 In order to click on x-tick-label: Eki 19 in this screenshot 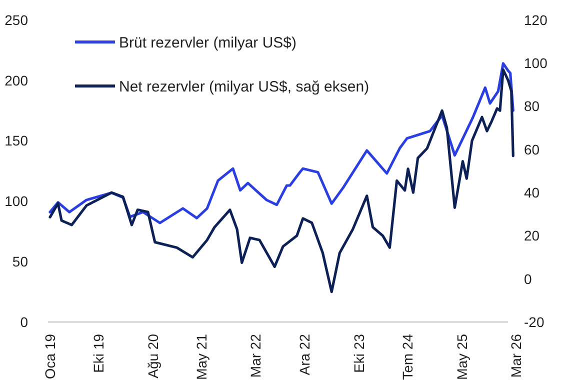, I will do `click(98, 353)`.